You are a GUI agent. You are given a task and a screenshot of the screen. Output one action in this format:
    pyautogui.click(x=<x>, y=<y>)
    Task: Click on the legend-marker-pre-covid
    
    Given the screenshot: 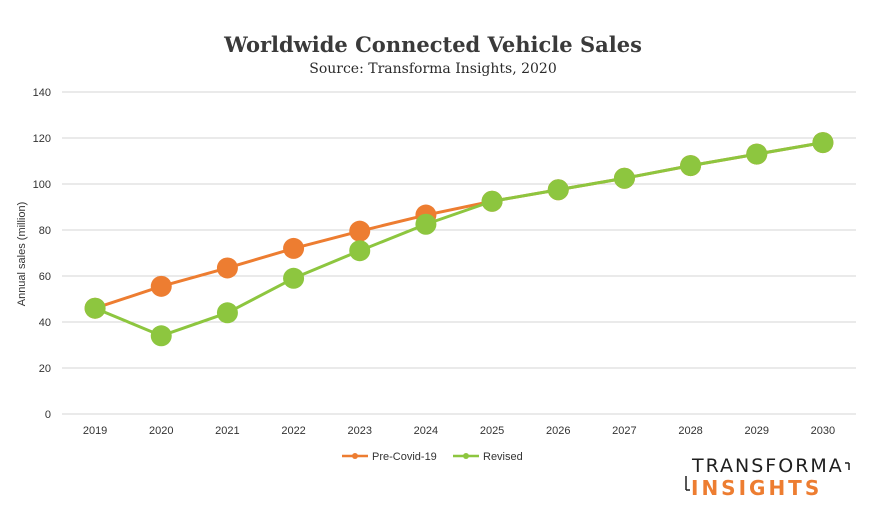 What is the action you would take?
    pyautogui.click(x=355, y=456)
    